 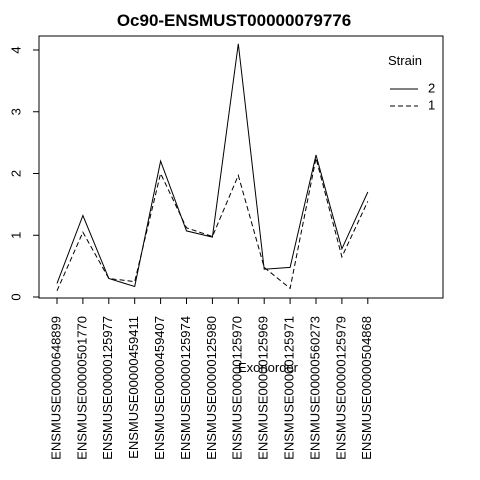 What do you see at coordinates (81, 388) in the screenshot?
I see `x-tick-label: ENSMUSE00000501770` at bounding box center [81, 388].